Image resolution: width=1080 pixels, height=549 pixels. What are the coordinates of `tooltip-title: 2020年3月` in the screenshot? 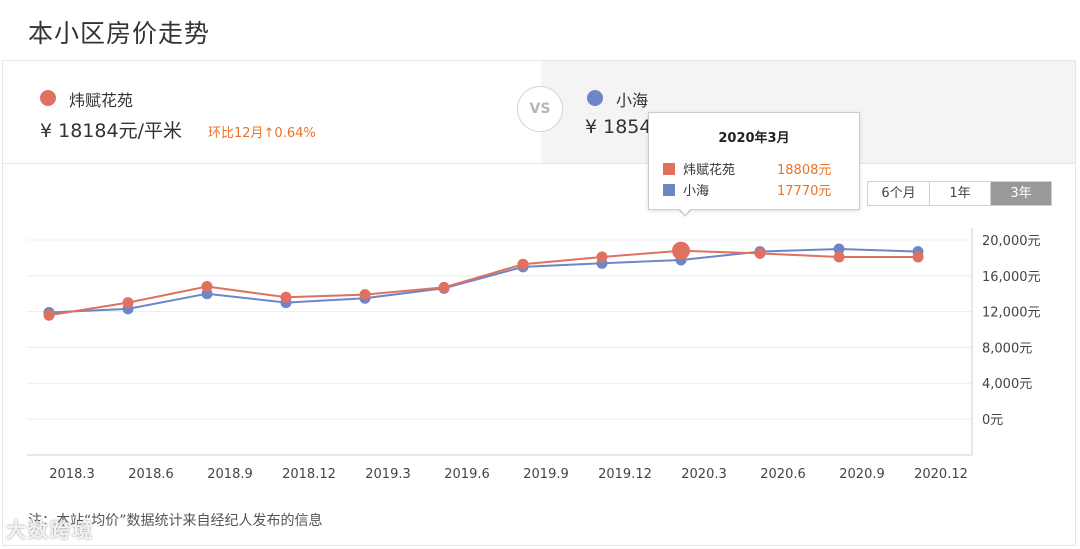 It's located at (754, 138).